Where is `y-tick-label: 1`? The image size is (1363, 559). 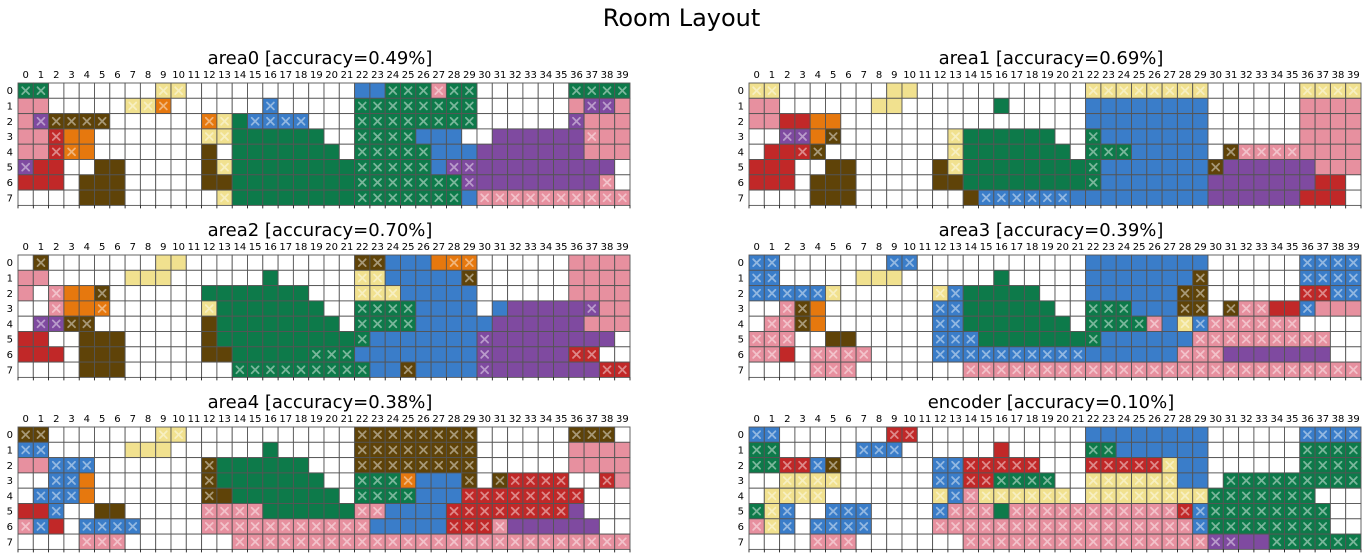 y-tick-label: 1 is located at coordinates (10, 106).